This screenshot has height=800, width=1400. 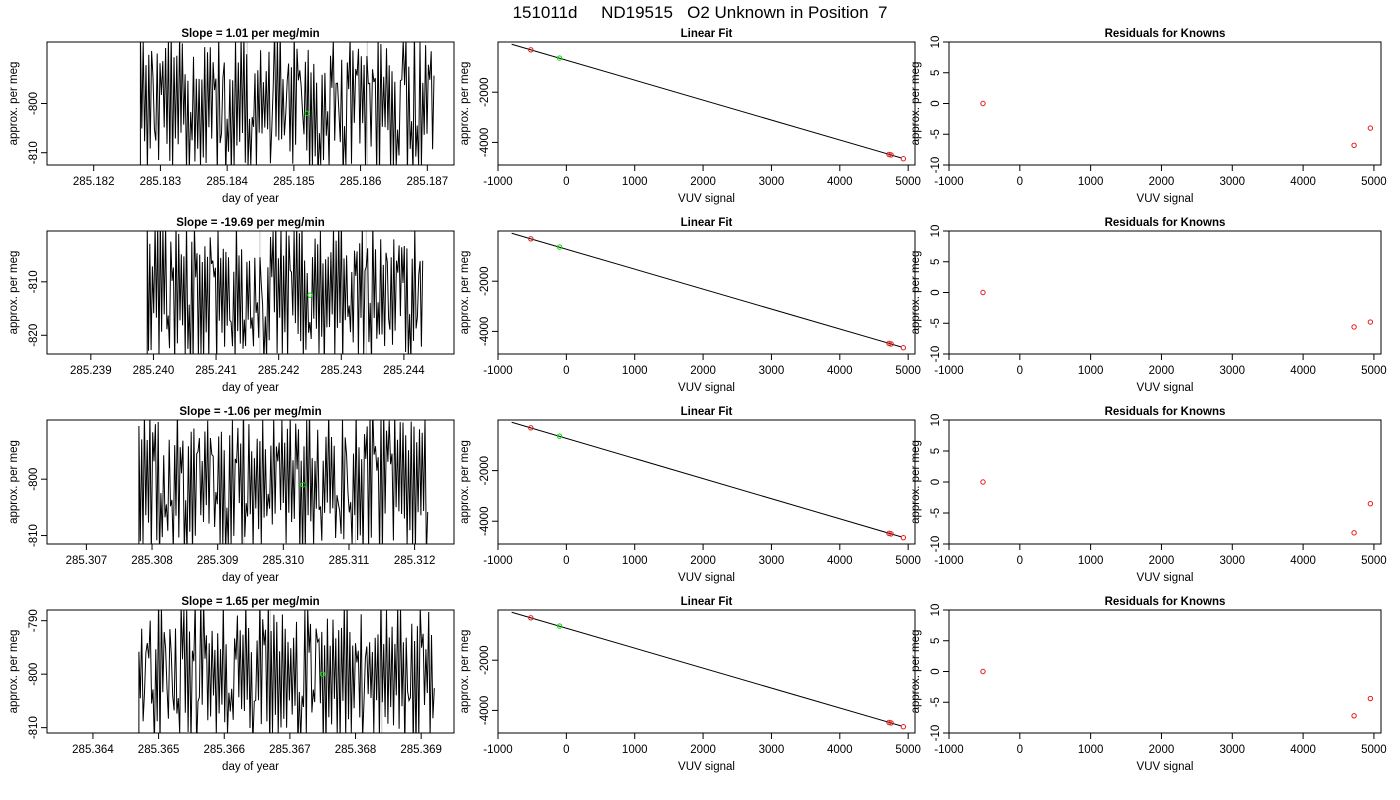 I want to click on x-tick-label: 285.184, so click(x=227, y=182).